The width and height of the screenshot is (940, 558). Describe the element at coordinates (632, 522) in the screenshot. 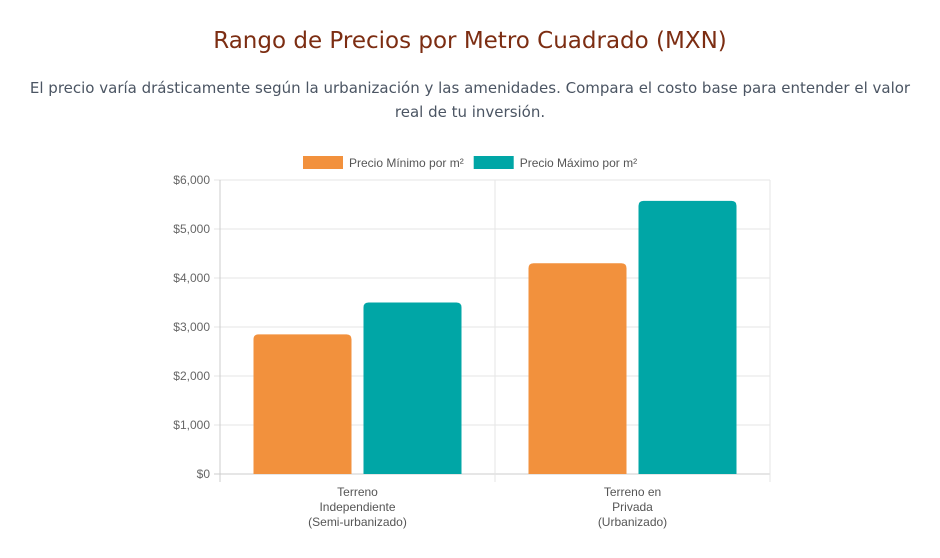

I see `x-tick-label: (Urbanizado)` at that location.